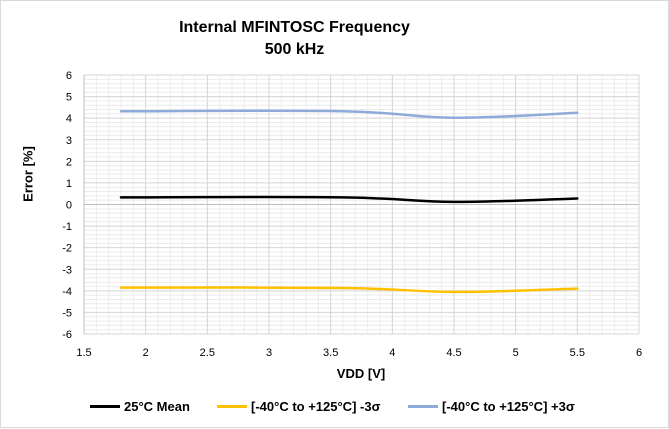 Image resolution: width=669 pixels, height=429 pixels. Describe the element at coordinates (157, 406) in the screenshot. I see `legend-label-mean: 25°C Mean` at that location.